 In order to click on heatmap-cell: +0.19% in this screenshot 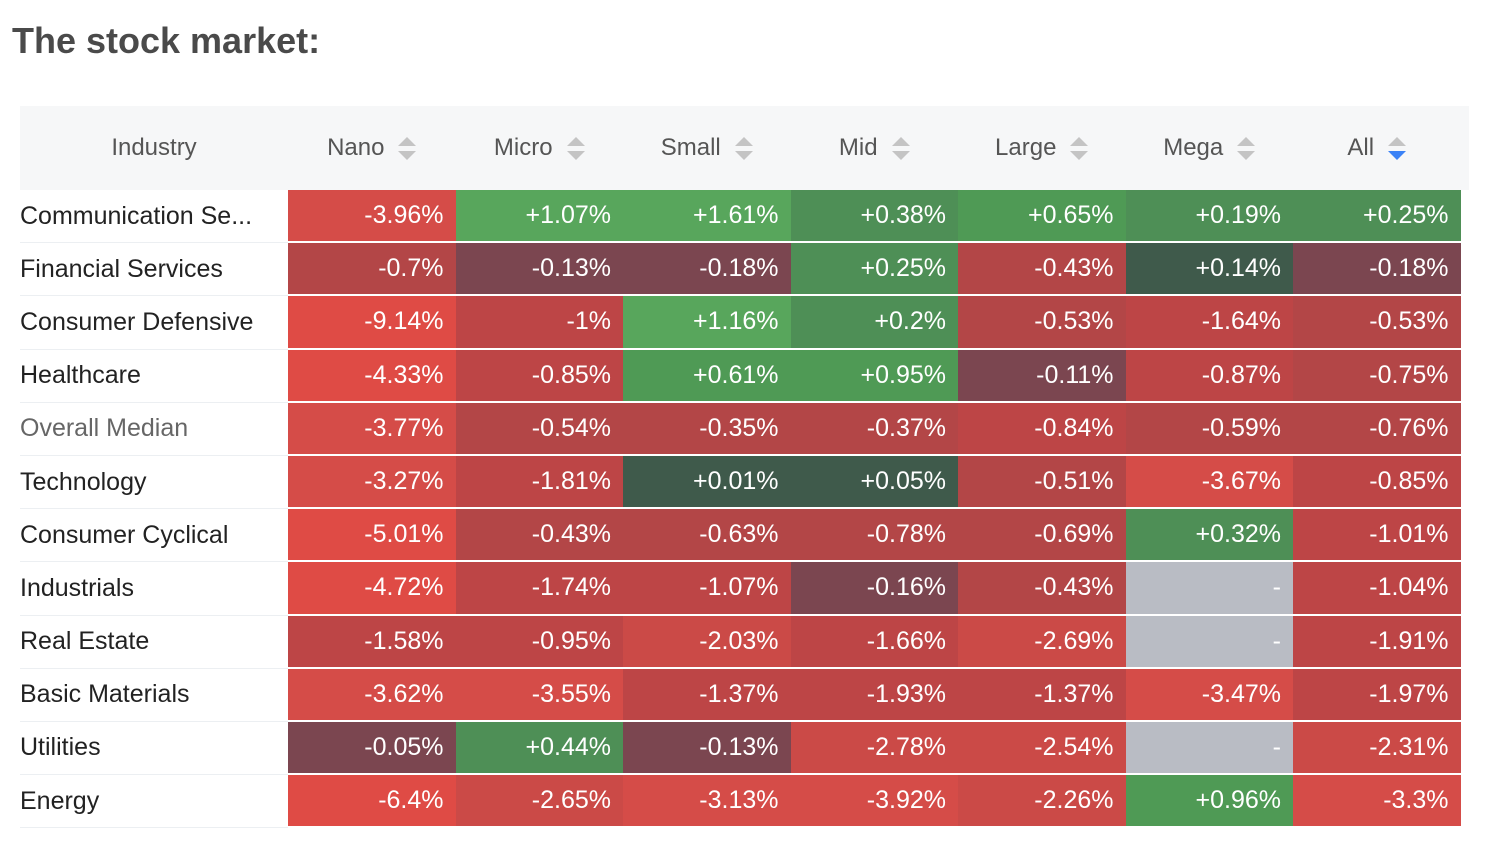, I will do `click(1209, 217)`.